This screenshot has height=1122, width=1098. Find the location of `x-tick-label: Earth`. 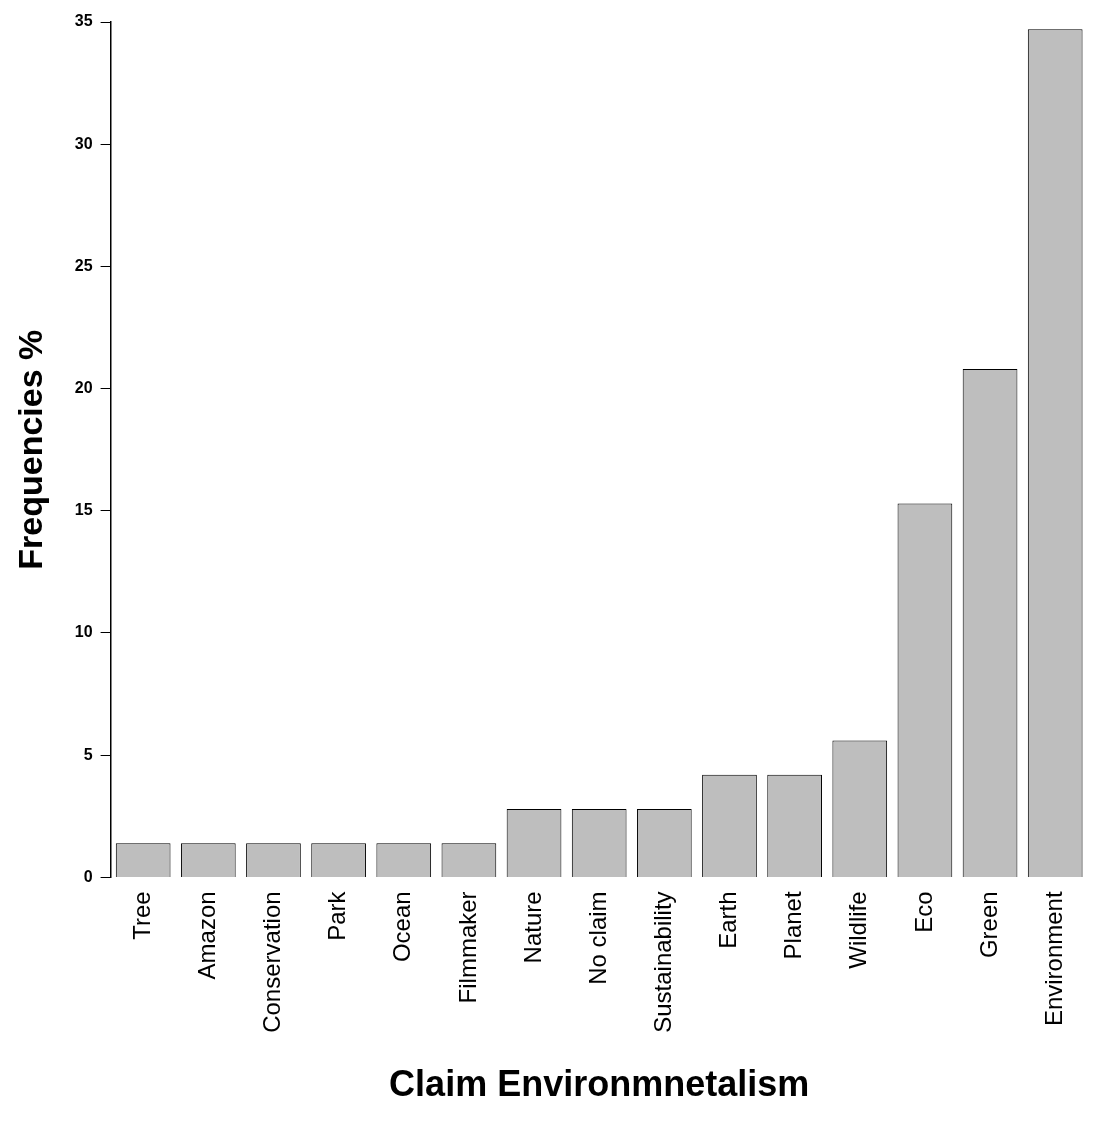

x-tick-label: Earth is located at coordinates (728, 920).